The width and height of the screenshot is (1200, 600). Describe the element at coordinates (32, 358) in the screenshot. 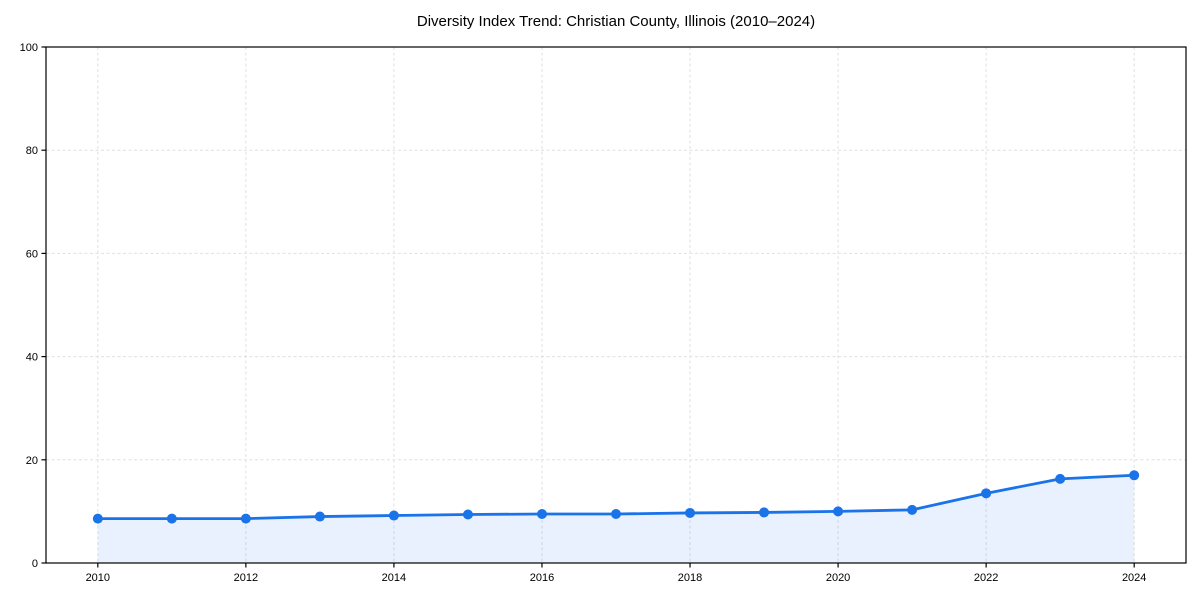

I see `y-tick-label: 40` at that location.